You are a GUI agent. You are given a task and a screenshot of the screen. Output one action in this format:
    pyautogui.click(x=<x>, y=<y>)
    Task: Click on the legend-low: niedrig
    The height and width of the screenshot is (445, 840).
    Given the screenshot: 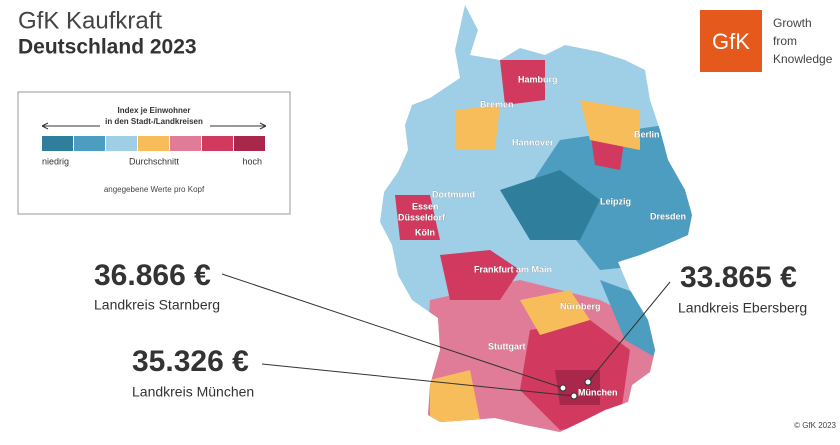 What is the action you would take?
    pyautogui.click(x=55, y=161)
    